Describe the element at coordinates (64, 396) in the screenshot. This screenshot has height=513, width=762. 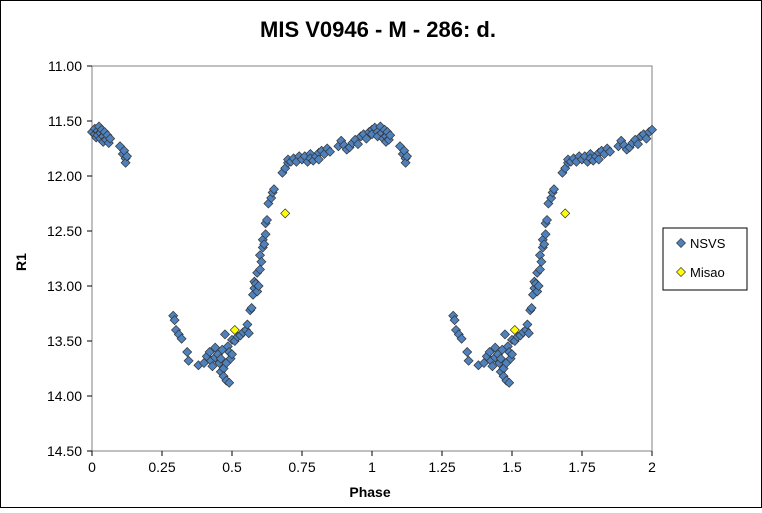
I see `y-tick-label: 14.00` at that location.